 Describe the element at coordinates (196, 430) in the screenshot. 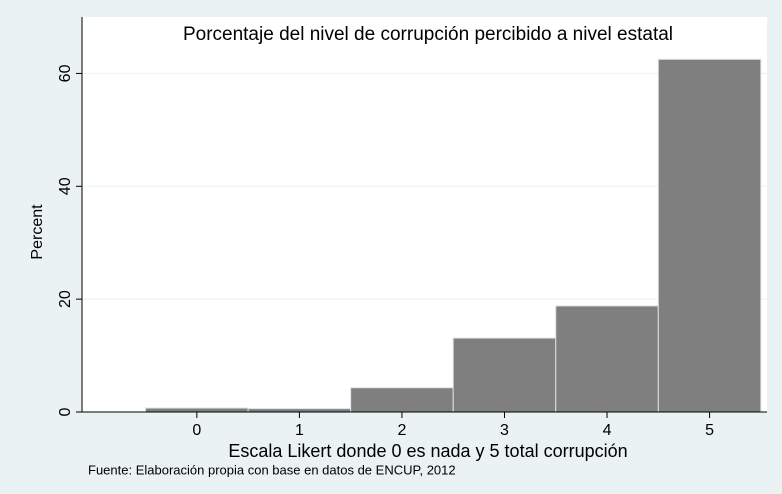

I see `x-tick-label: 0` at that location.